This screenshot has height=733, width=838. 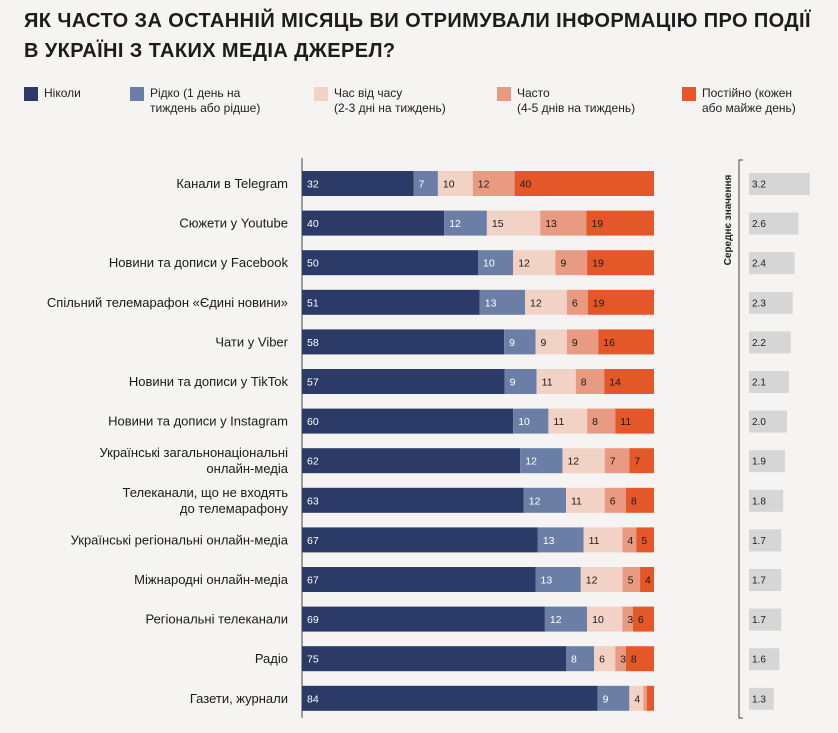 What do you see at coordinates (558, 422) in the screenshot?
I see `bar-value-label-2-6: 11` at bounding box center [558, 422].